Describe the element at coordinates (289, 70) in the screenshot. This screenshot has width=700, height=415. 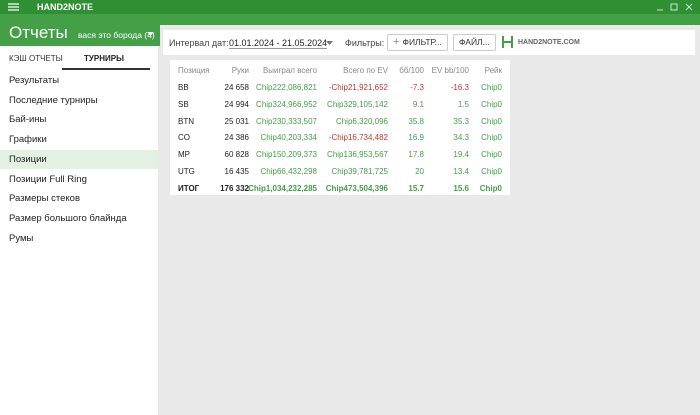
I see `column-header: Выиграл всего` at that location.